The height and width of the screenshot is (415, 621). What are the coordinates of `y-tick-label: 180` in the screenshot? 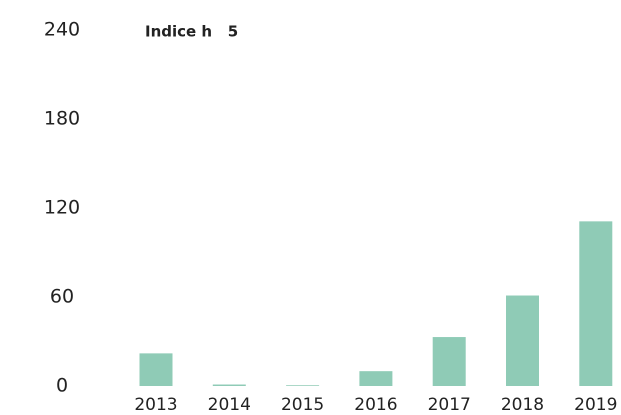 It's located at (62, 119).